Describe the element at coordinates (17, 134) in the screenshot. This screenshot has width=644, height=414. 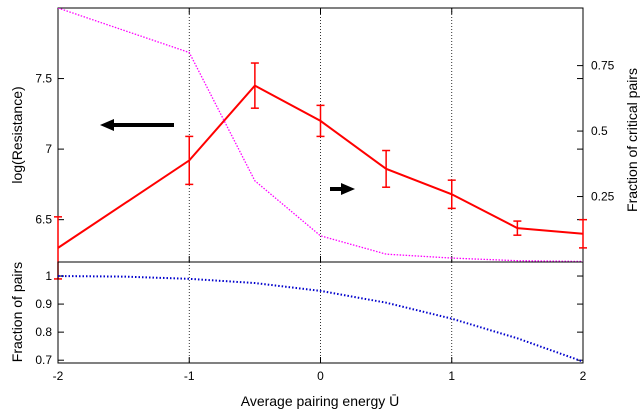
I see `top-left-axis-label: log(Resistance)` at that location.